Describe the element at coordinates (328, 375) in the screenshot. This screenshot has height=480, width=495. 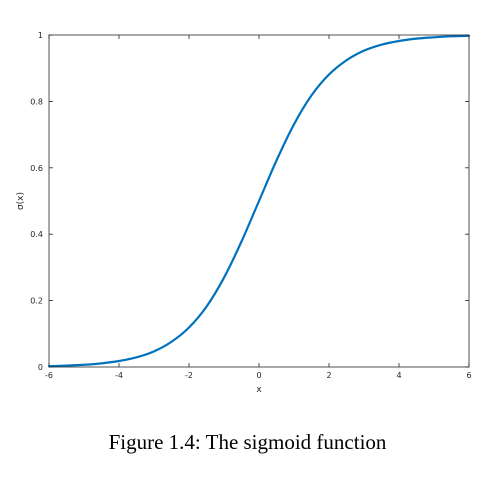
I see `x-tick-label: 2` at that location.